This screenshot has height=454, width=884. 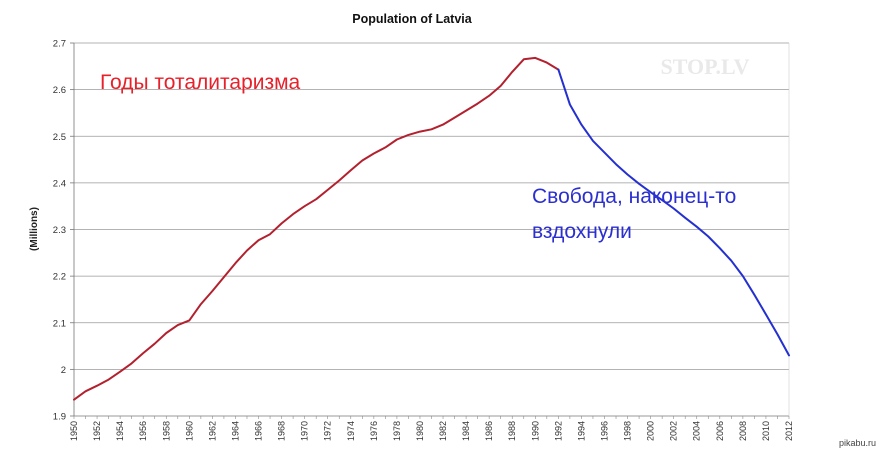 I want to click on y-tick-label: 1.9, so click(x=59, y=417).